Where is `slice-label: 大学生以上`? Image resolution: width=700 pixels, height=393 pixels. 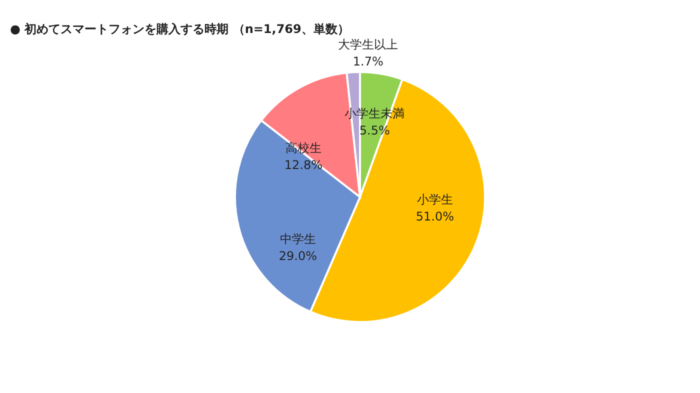
slice-label: 大学生以上 is located at coordinates (368, 45).